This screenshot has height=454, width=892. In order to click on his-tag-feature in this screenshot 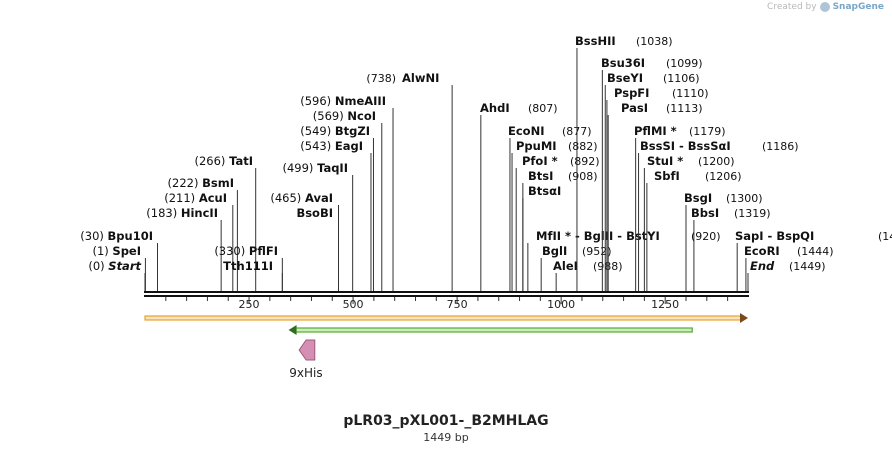, I will do `click(307, 350)`.